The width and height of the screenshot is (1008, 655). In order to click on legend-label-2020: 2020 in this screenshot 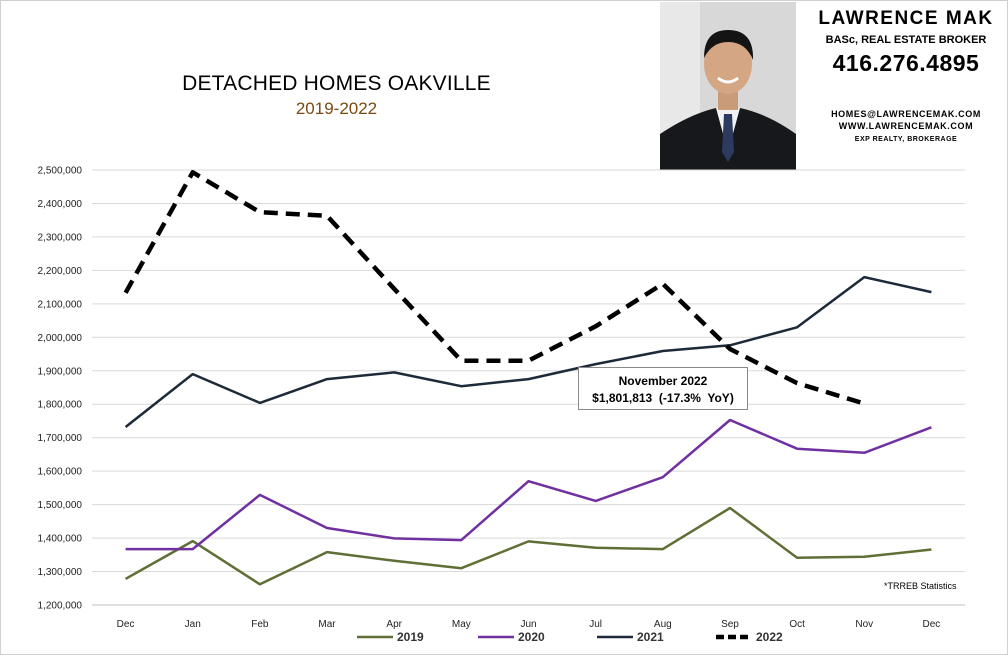, I will do `click(531, 637)`.